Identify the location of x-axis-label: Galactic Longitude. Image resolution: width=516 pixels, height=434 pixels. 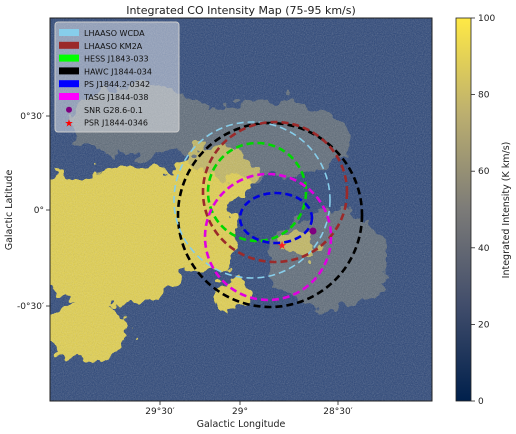
(241, 424).